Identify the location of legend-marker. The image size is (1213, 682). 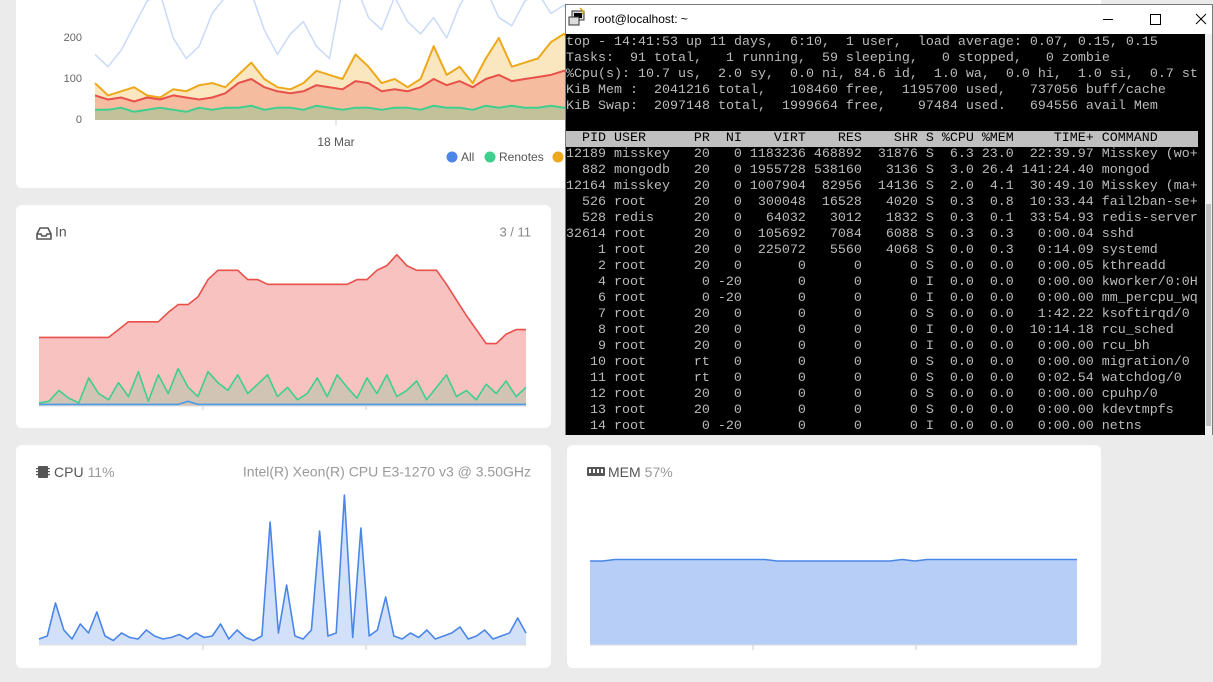
(558, 157).